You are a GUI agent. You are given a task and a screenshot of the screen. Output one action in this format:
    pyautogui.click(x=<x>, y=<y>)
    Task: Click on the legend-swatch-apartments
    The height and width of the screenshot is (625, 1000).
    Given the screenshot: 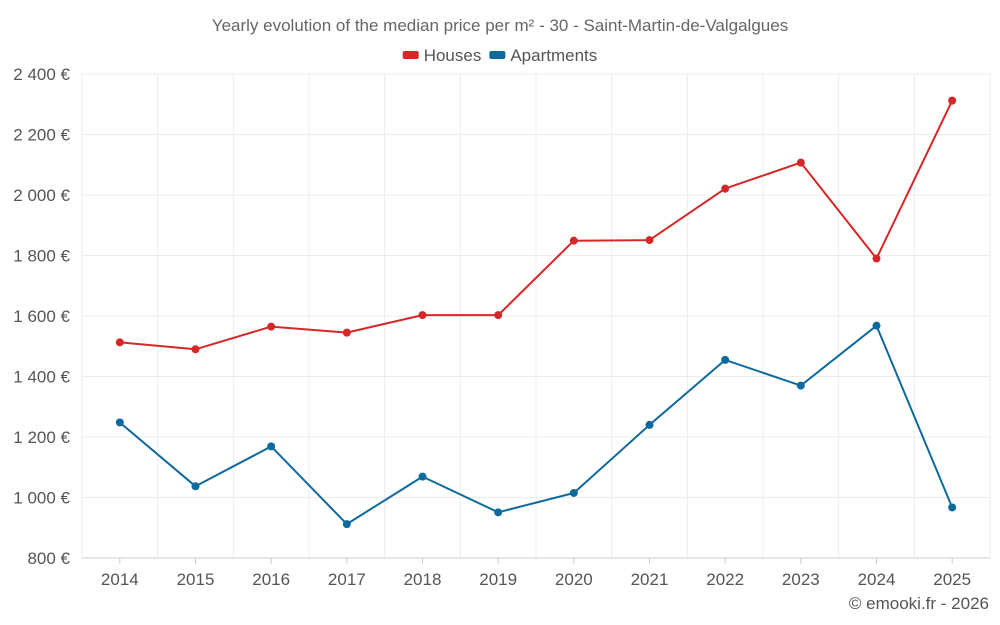 What is the action you would take?
    pyautogui.click(x=497, y=55)
    